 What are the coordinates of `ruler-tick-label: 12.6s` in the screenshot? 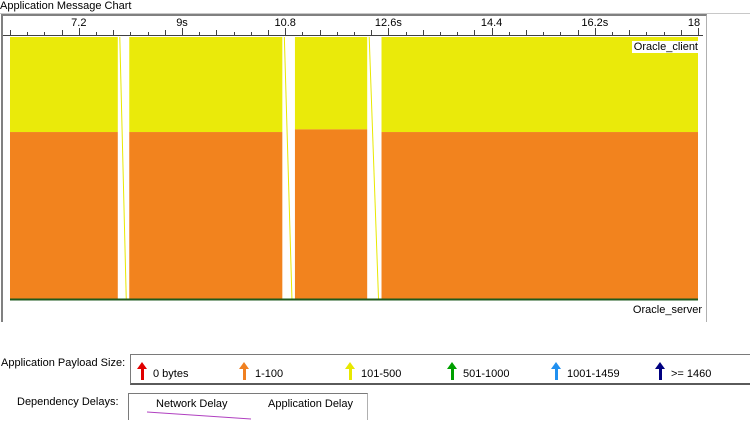 It's located at (388, 23).